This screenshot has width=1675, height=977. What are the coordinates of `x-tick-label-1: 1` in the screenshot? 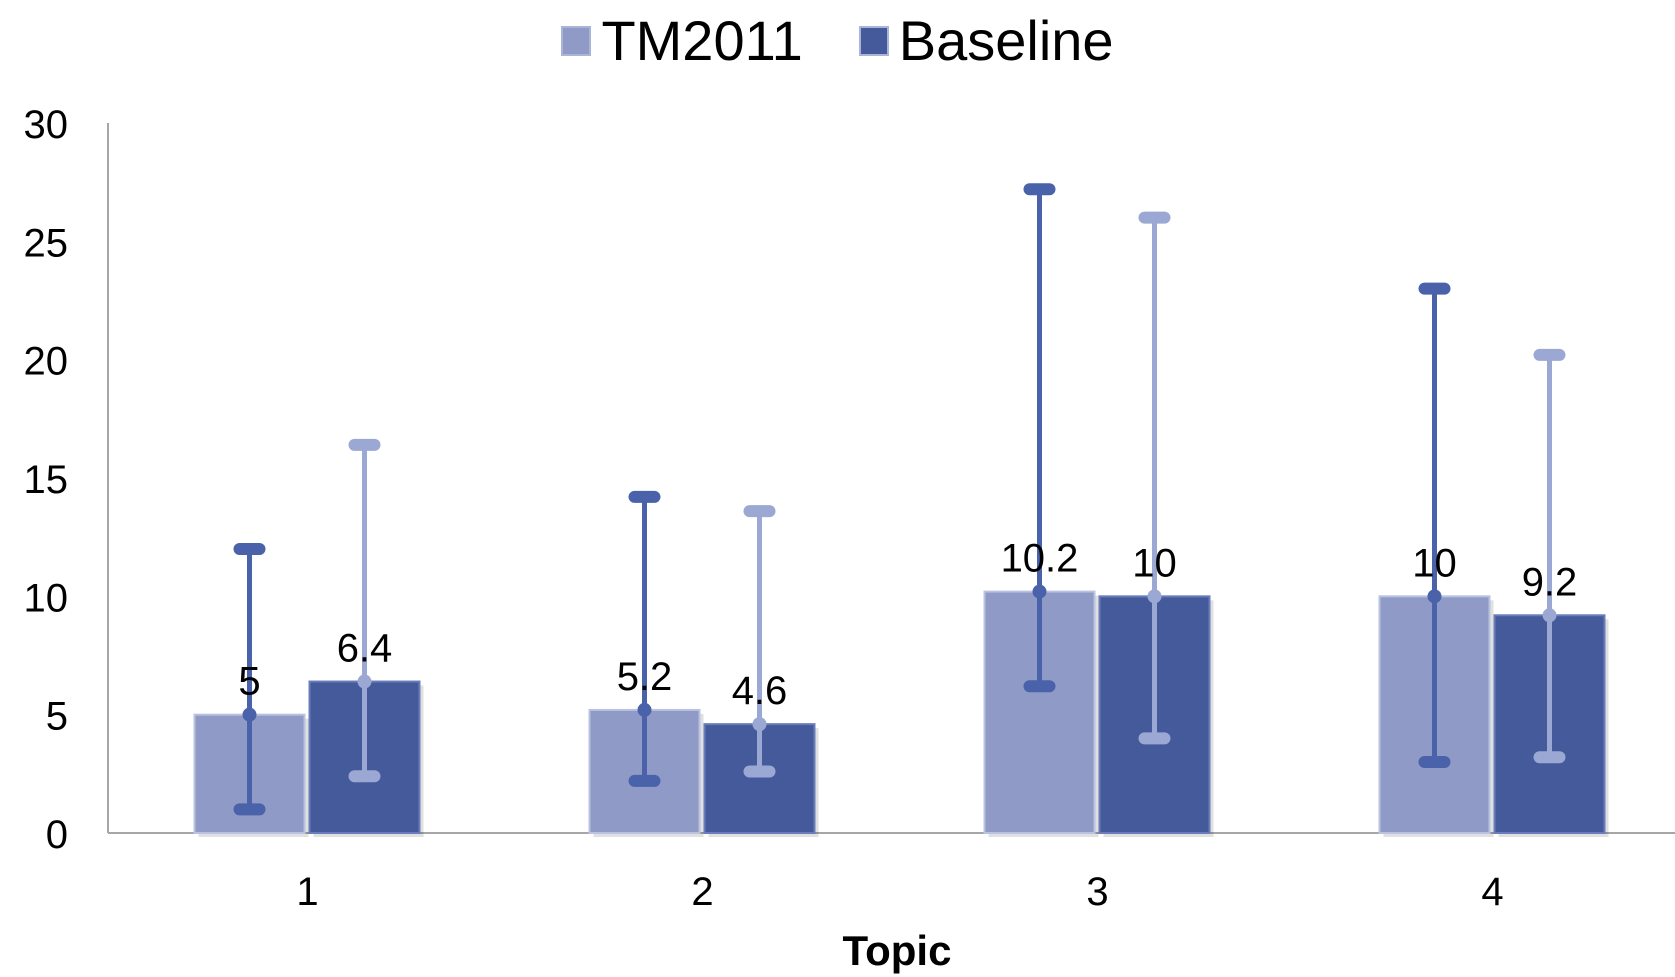 It's located at (307, 892).